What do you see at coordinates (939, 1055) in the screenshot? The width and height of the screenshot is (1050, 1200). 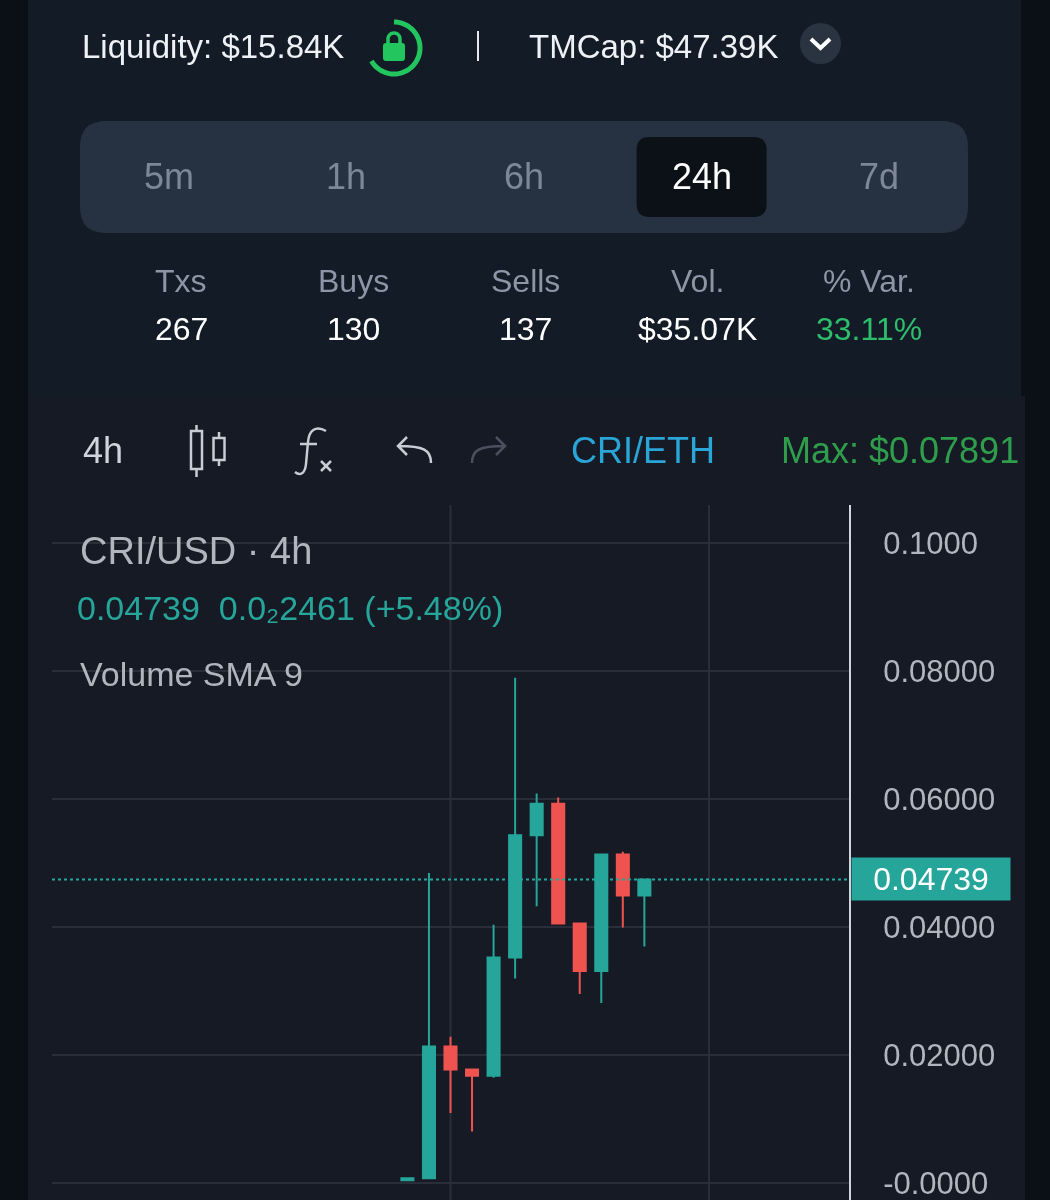 I see `y-tick-label: 0.02000` at bounding box center [939, 1055].